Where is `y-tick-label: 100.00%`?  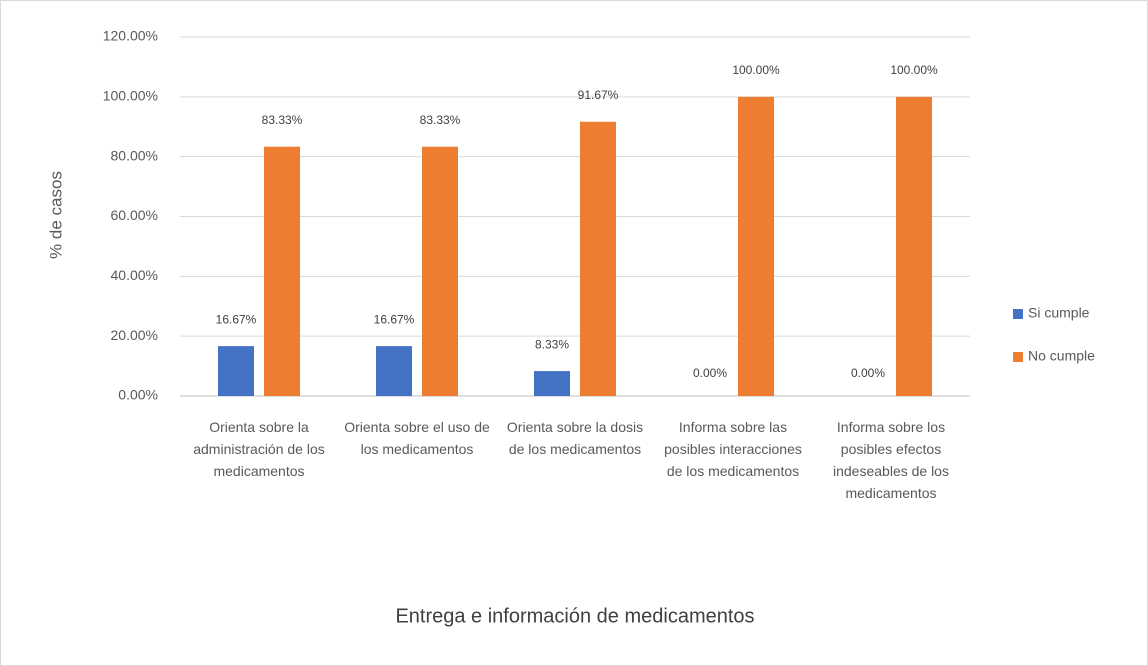 y-tick-label: 100.00% is located at coordinates (130, 96).